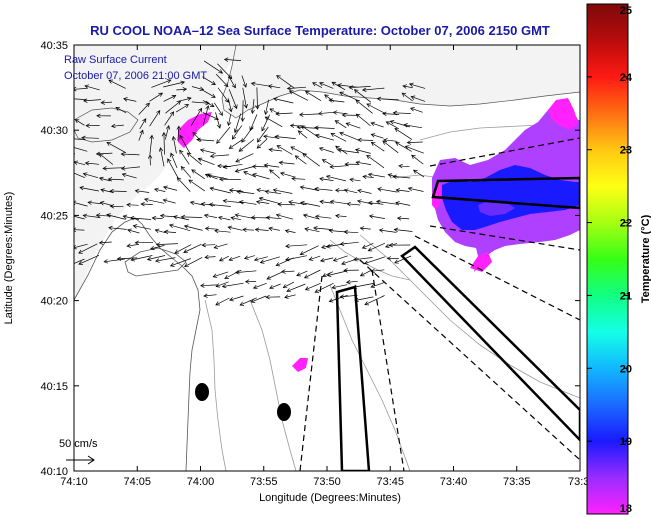 The width and height of the screenshot is (651, 518). What do you see at coordinates (645, 258) in the screenshot?
I see `colorbar-label: Temperature (°C)` at bounding box center [645, 258].